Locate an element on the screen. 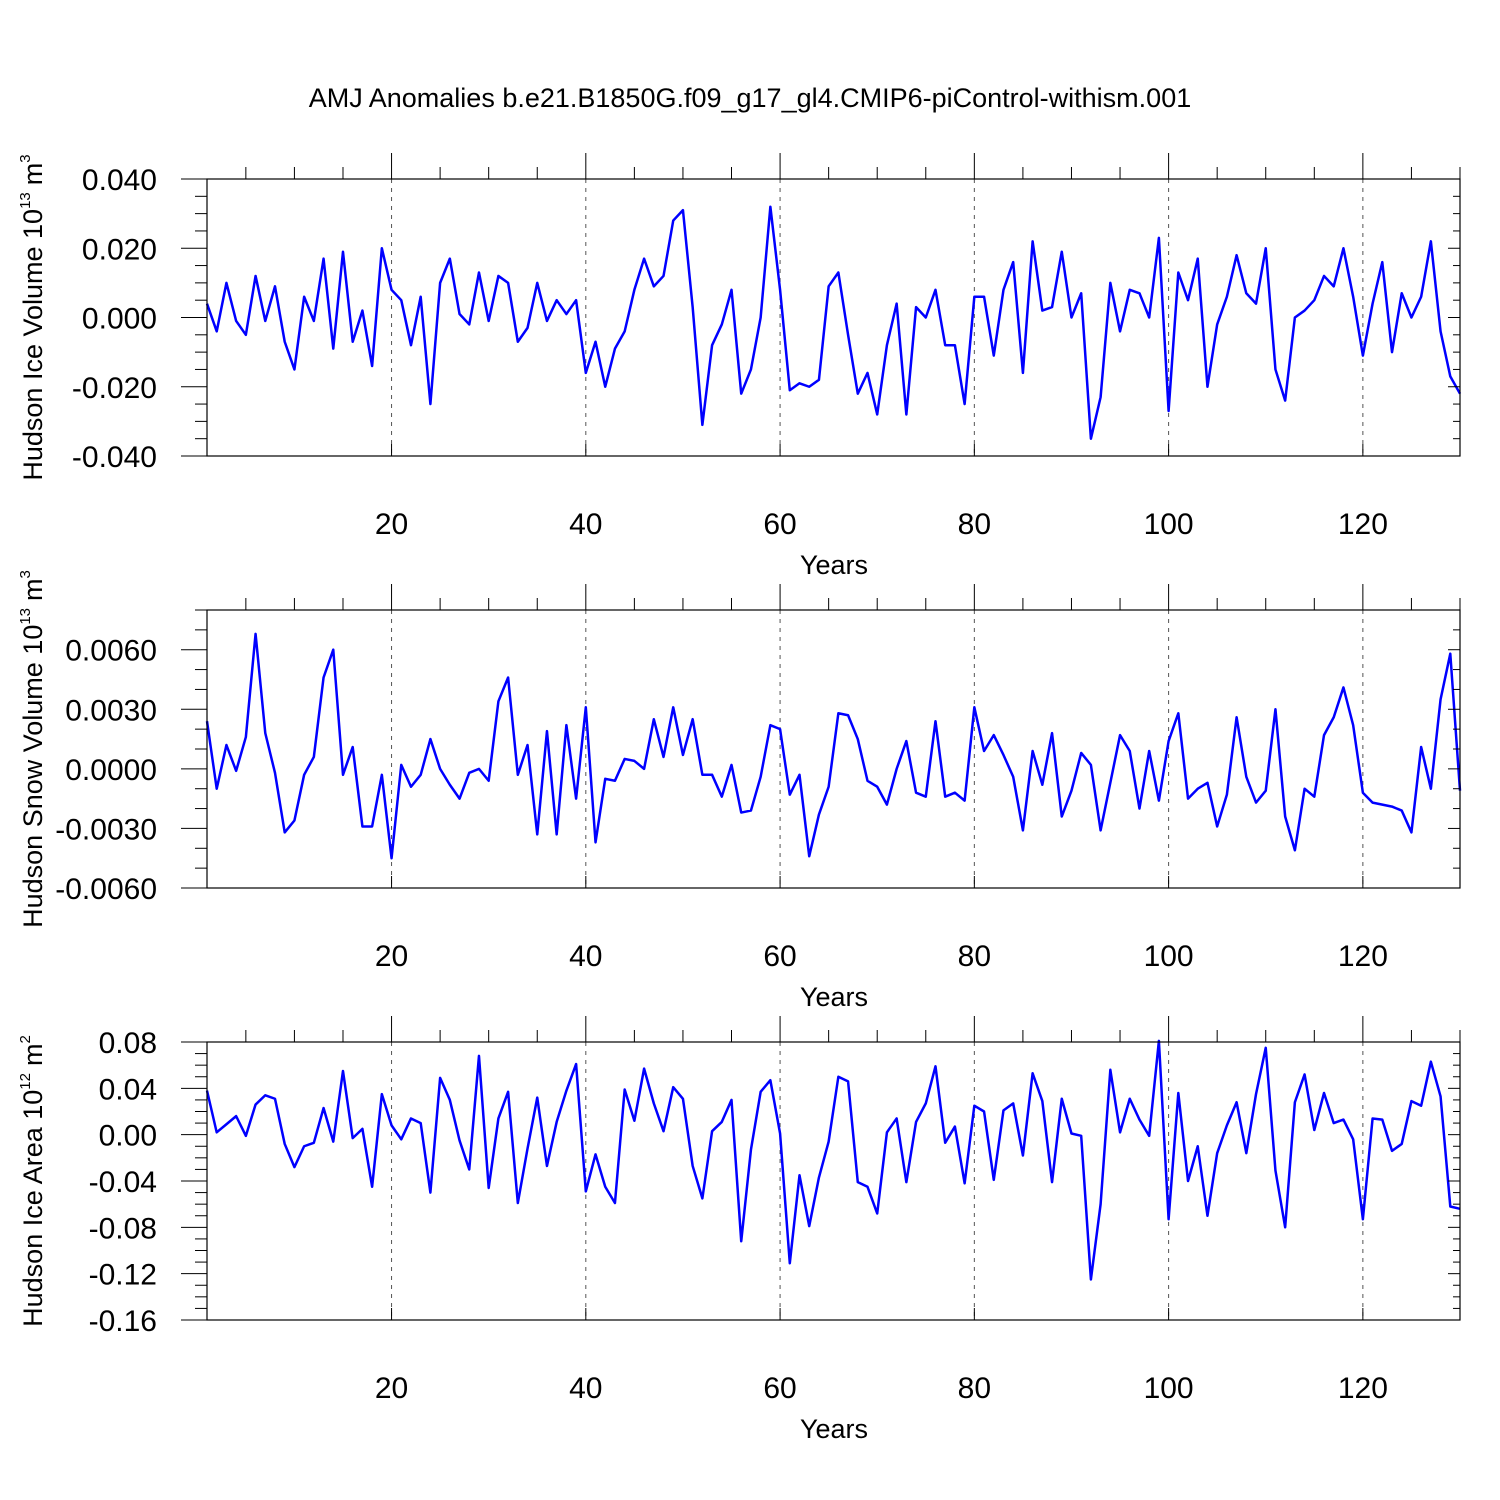 The width and height of the screenshot is (1500, 1500). y-label-exponent: 12 is located at coordinates (25, 1081).